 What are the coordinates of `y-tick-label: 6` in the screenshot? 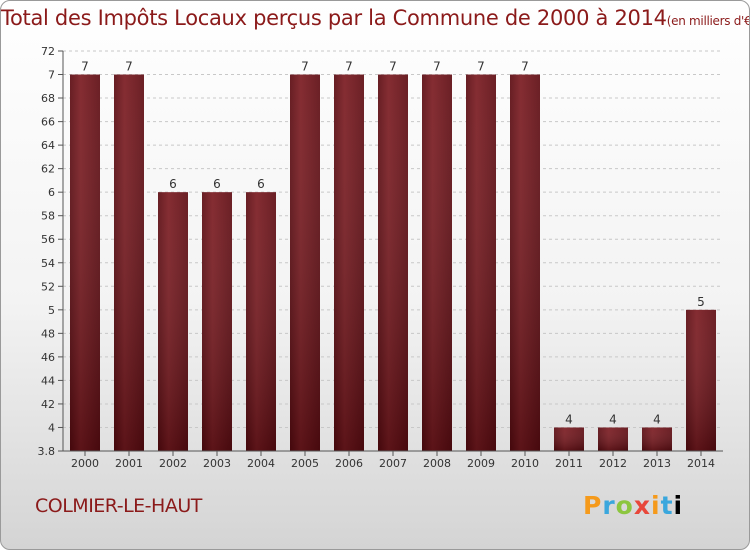 It's located at (51, 192).